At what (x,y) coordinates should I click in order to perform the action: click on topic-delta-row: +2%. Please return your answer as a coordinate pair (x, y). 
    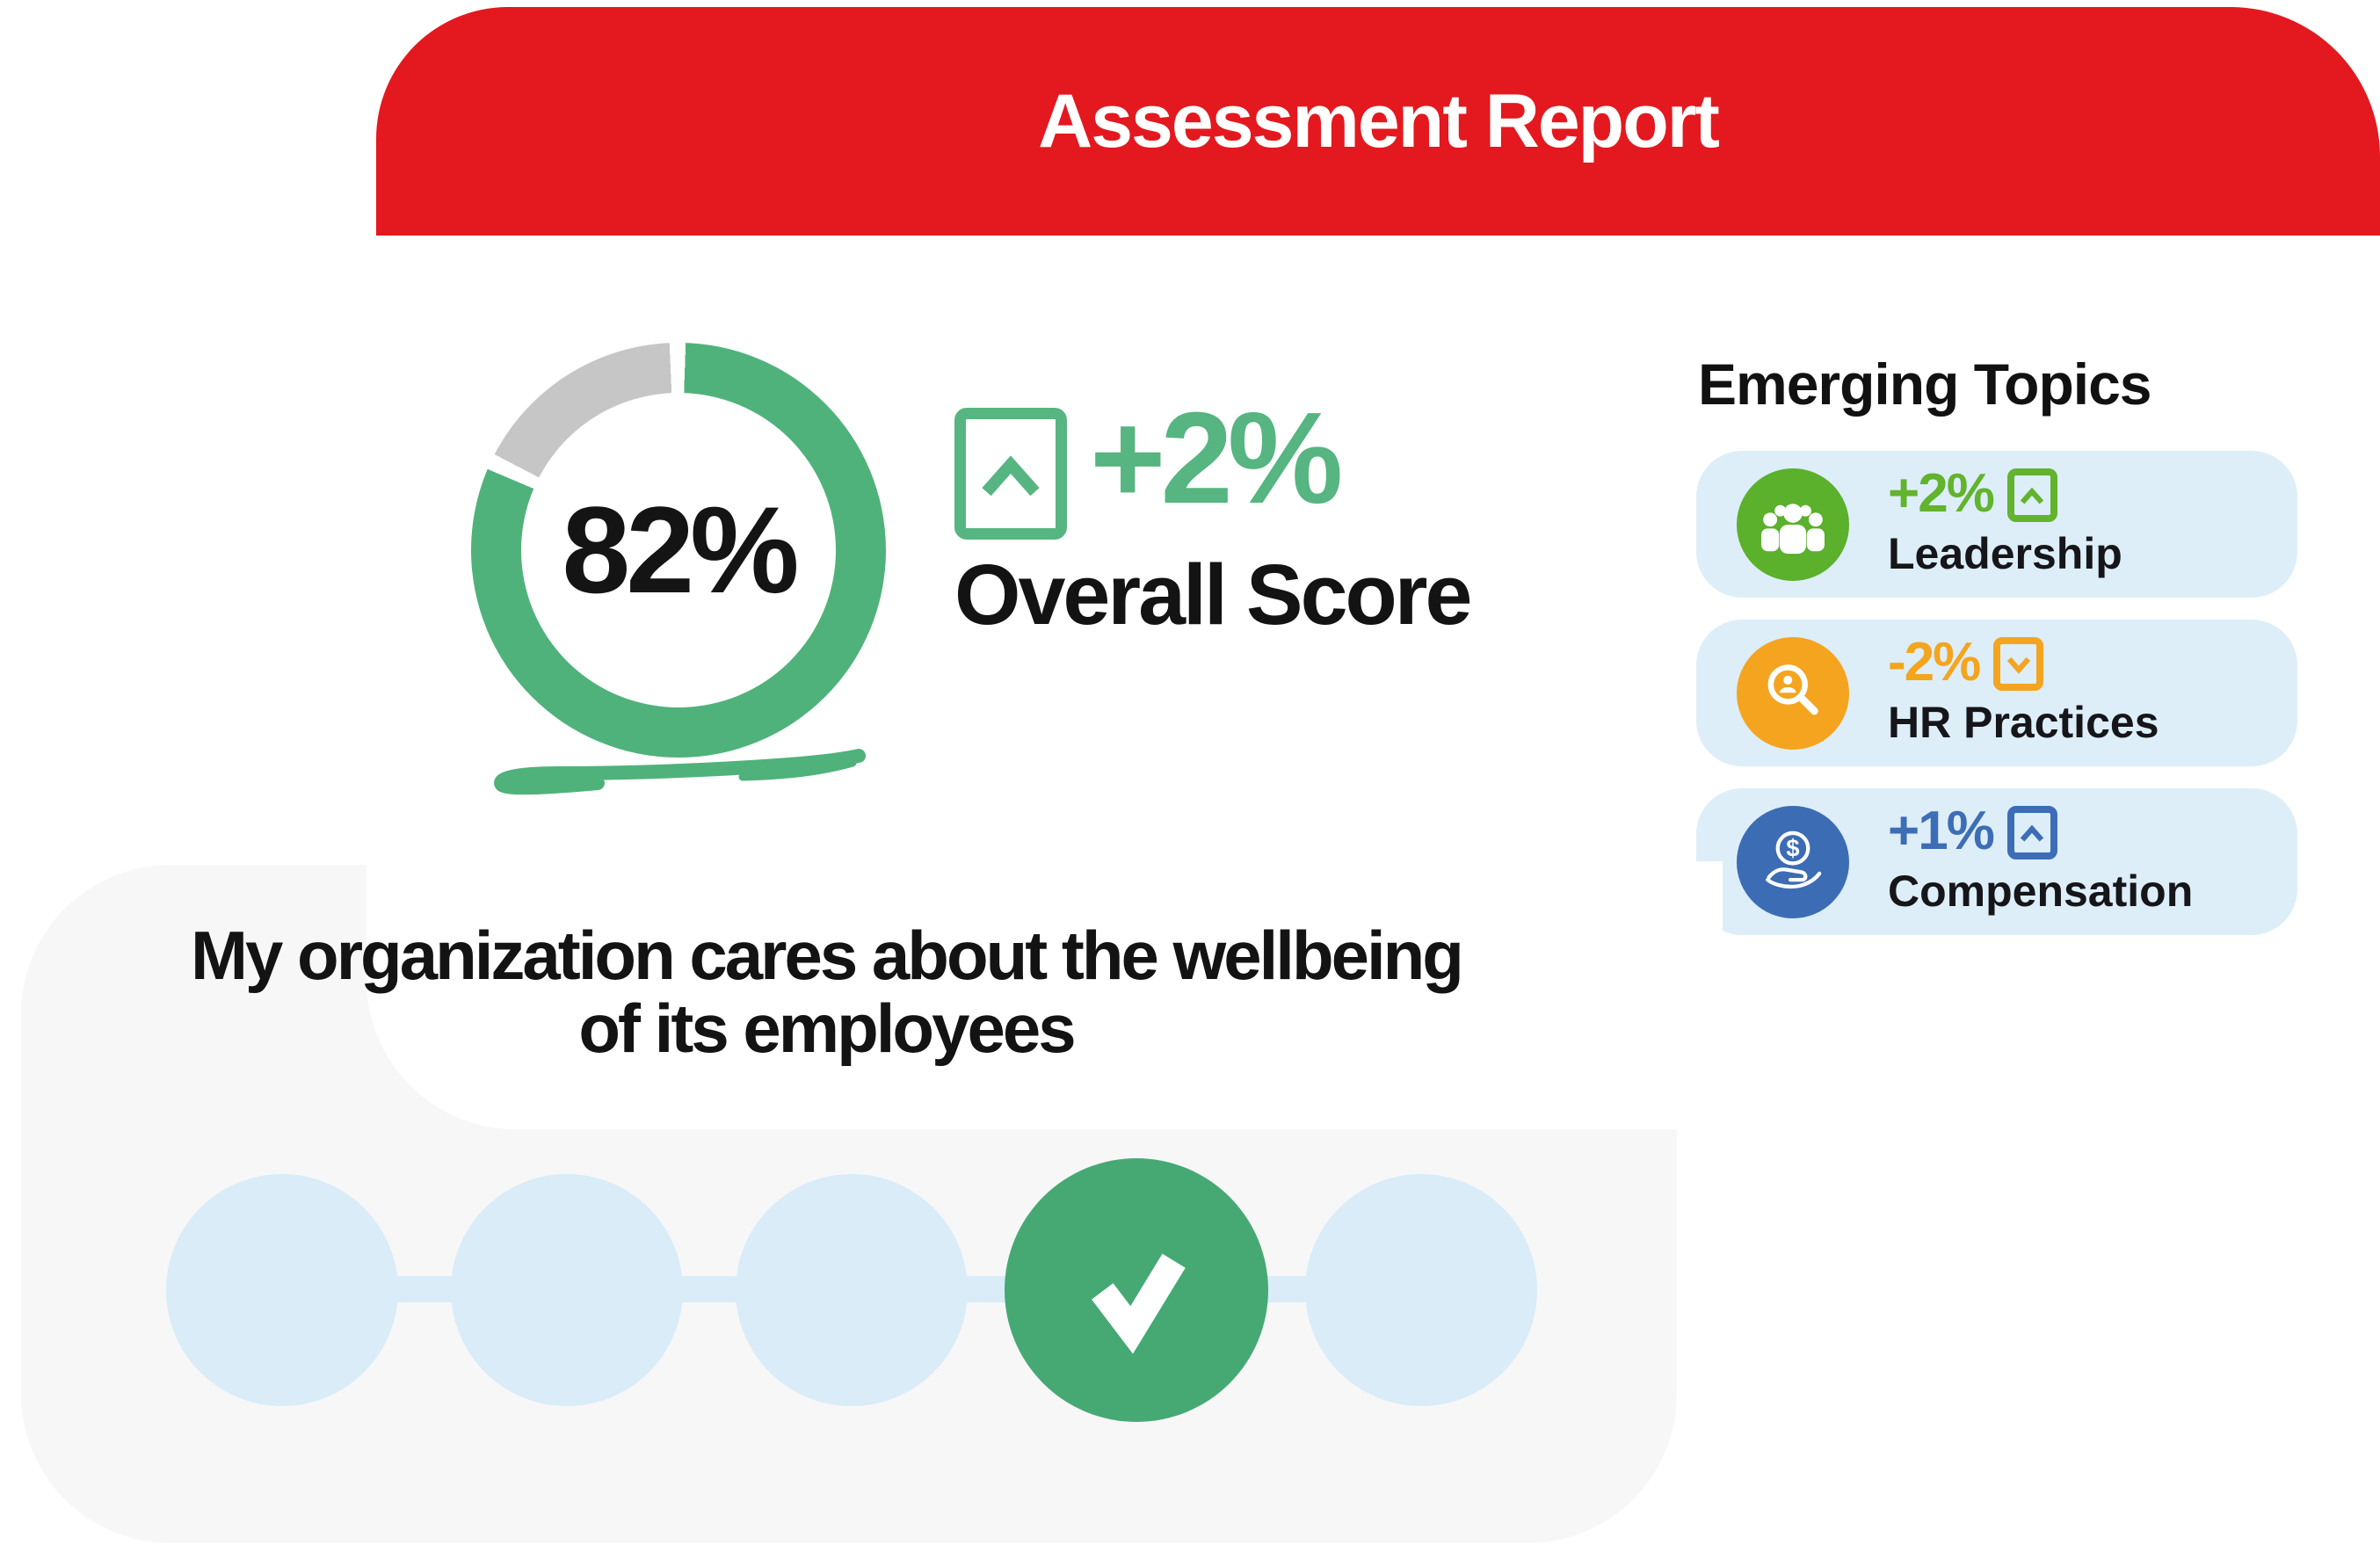
    Looking at the image, I should click on (2005, 494).